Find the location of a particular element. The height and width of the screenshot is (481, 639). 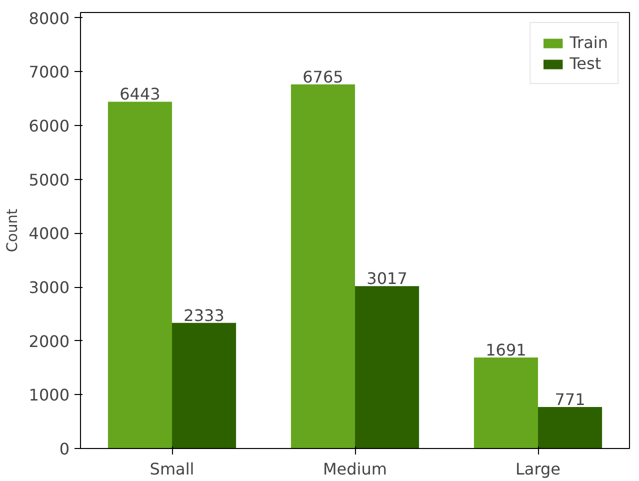

data-label: 6443 is located at coordinates (140, 94).